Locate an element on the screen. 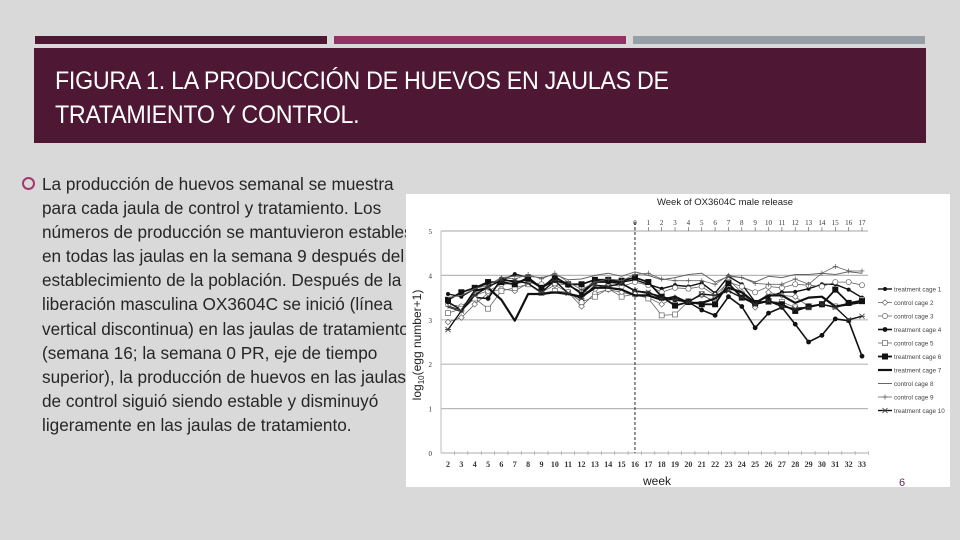 This screenshot has height=540, width=960. x-tick-label: 20 is located at coordinates (688, 464).